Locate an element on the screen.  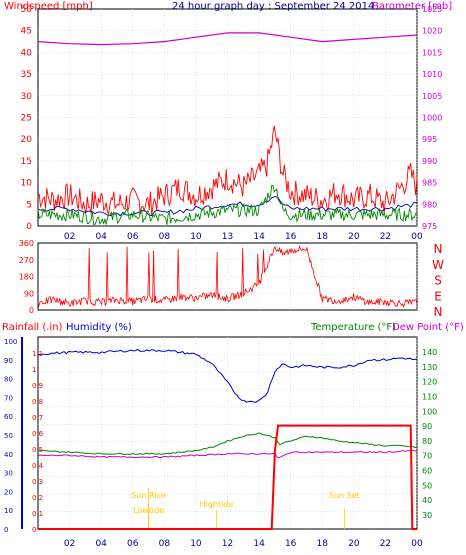
baro-y-tick: 1005 is located at coordinates (432, 96).